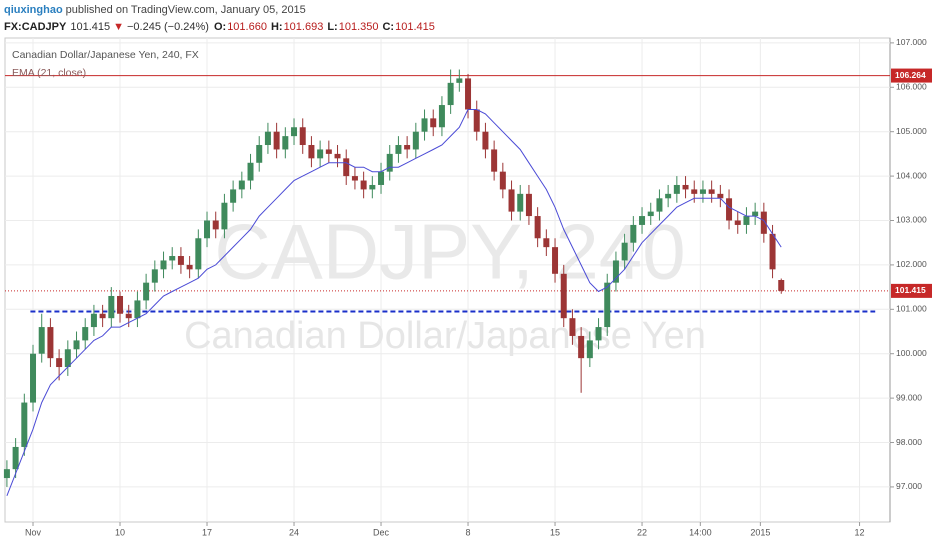  Describe the element at coordinates (860, 532) in the screenshot. I see `x-tick-label: 12` at that location.